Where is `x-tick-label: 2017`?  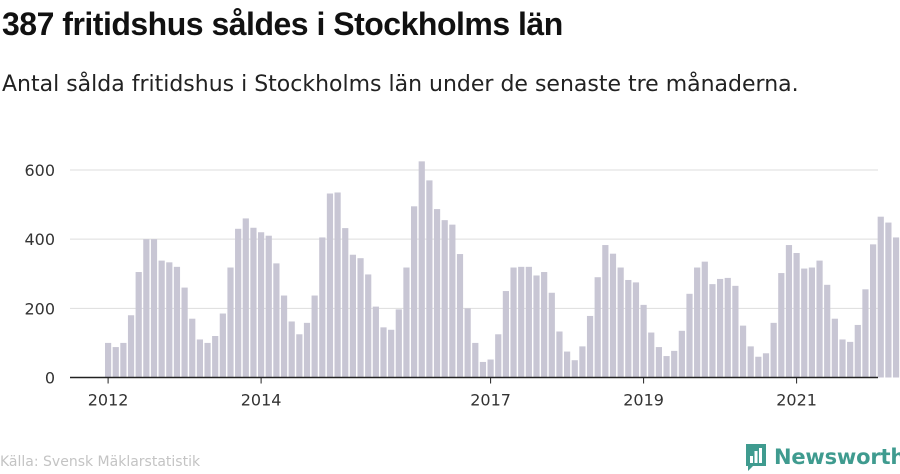 x-tick-label: 2017 is located at coordinates (490, 400).